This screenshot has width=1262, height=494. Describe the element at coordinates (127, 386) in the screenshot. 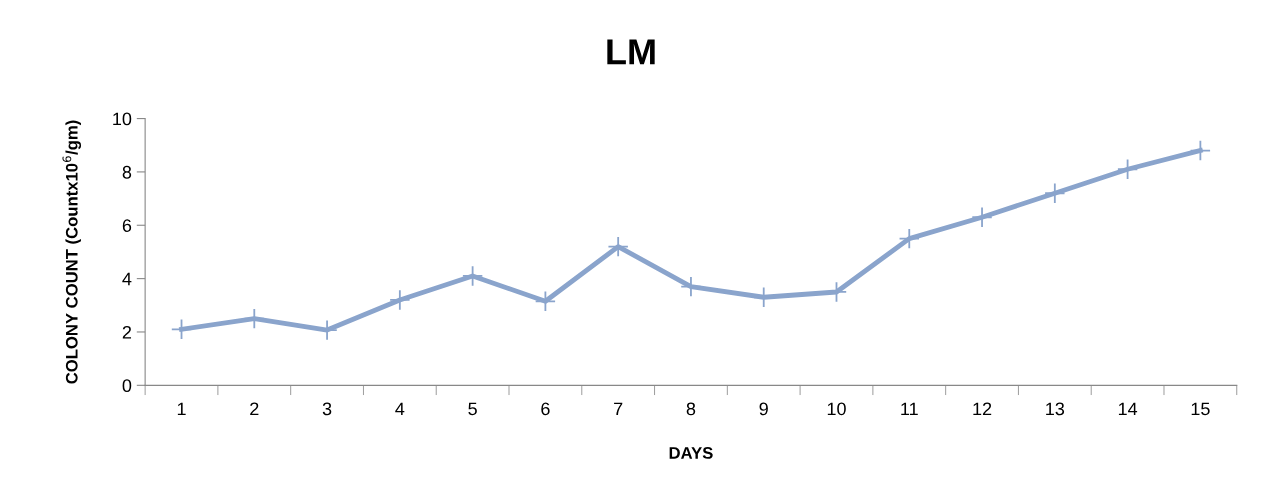

I see `y-tick-label: 0` at that location.